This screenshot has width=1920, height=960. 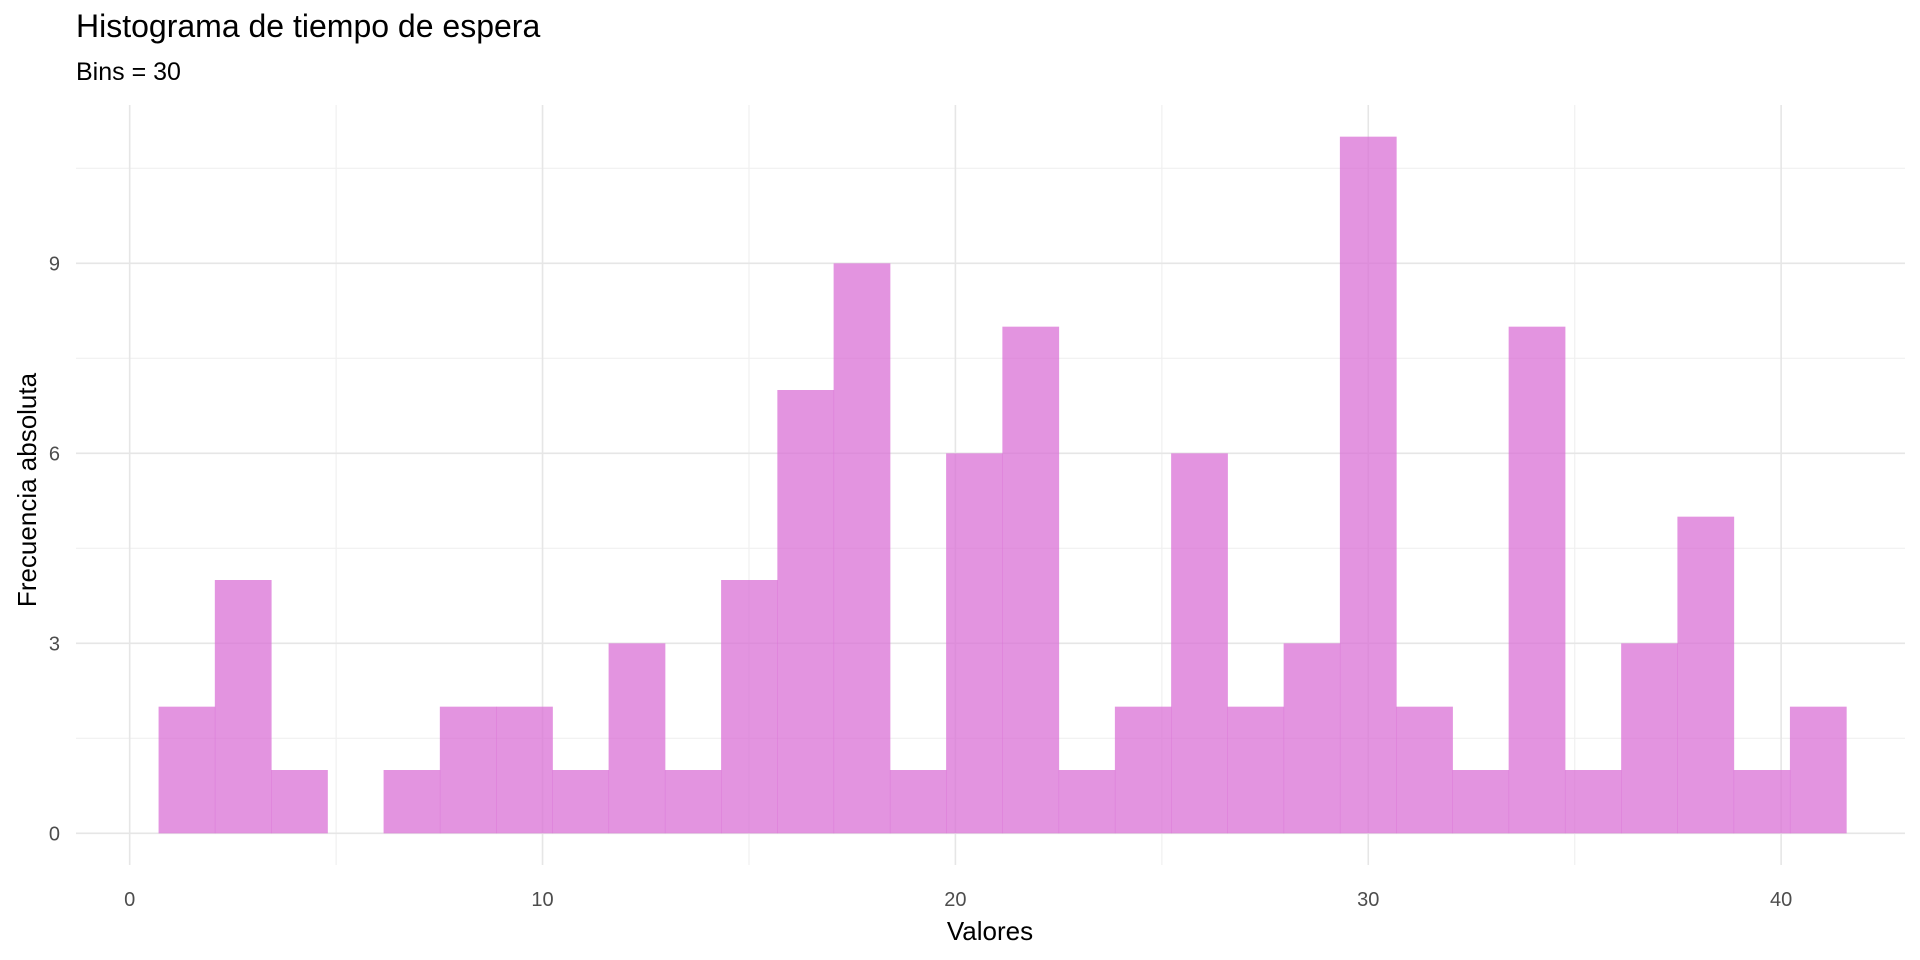 What do you see at coordinates (990, 931) in the screenshot?
I see `x-axis-title: Valores` at bounding box center [990, 931].